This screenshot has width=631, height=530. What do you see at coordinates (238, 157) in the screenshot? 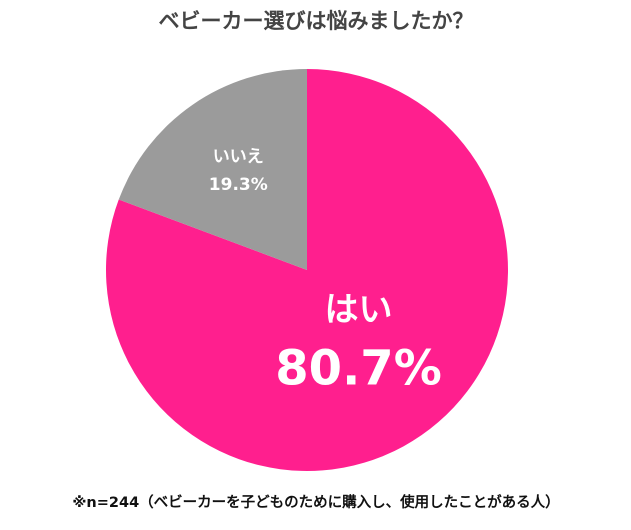
I see `slice-label: いいえ` at bounding box center [238, 157].